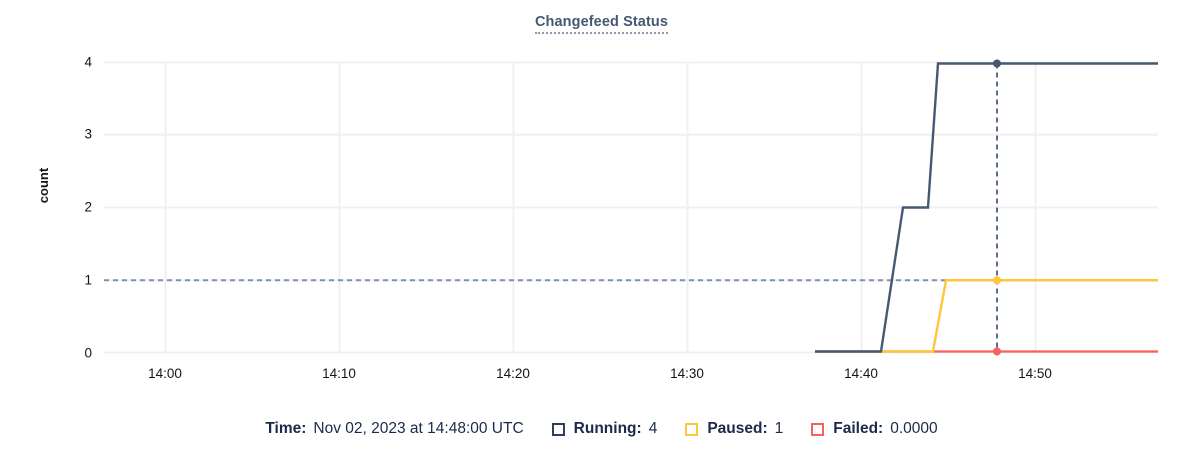 This screenshot has width=1203, height=471. What do you see at coordinates (165, 373) in the screenshot?
I see `x-tick-label-0: 14:00` at bounding box center [165, 373].